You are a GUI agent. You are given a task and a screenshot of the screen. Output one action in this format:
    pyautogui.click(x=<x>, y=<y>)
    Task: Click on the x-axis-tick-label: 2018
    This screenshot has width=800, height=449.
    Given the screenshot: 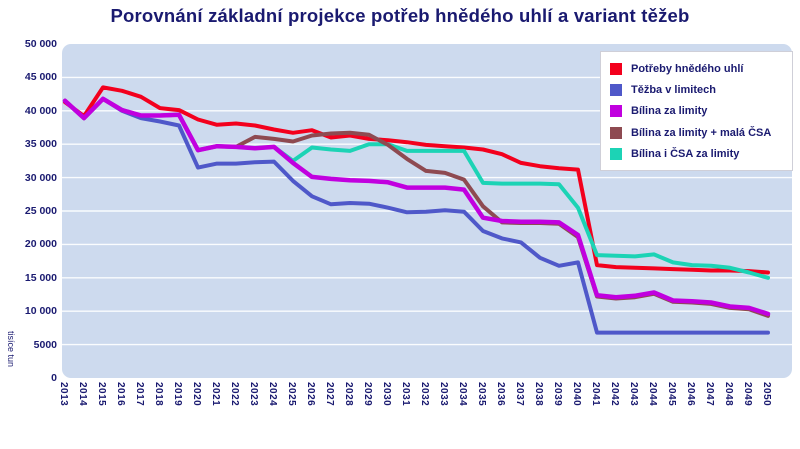 What is the action you would take?
    pyautogui.click(x=158, y=394)
    